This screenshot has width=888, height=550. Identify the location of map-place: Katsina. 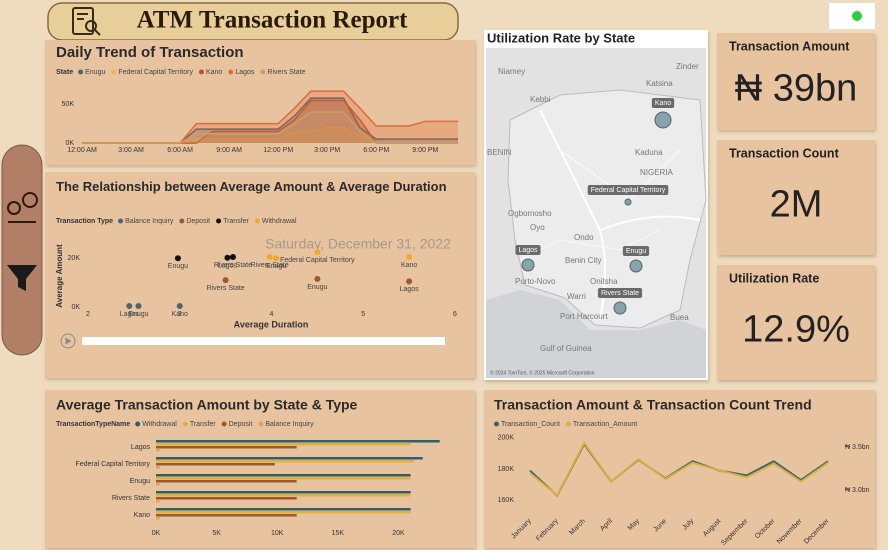
(659, 83).